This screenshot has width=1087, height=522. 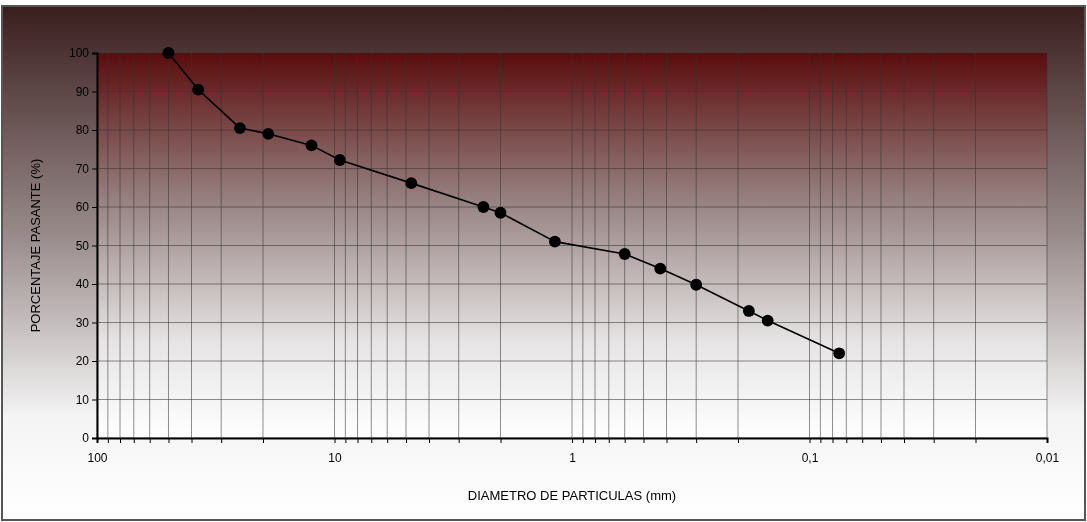 What do you see at coordinates (35, 245) in the screenshot?
I see `y-axis-title: PORCENTAJE PASANTE (%)` at bounding box center [35, 245].